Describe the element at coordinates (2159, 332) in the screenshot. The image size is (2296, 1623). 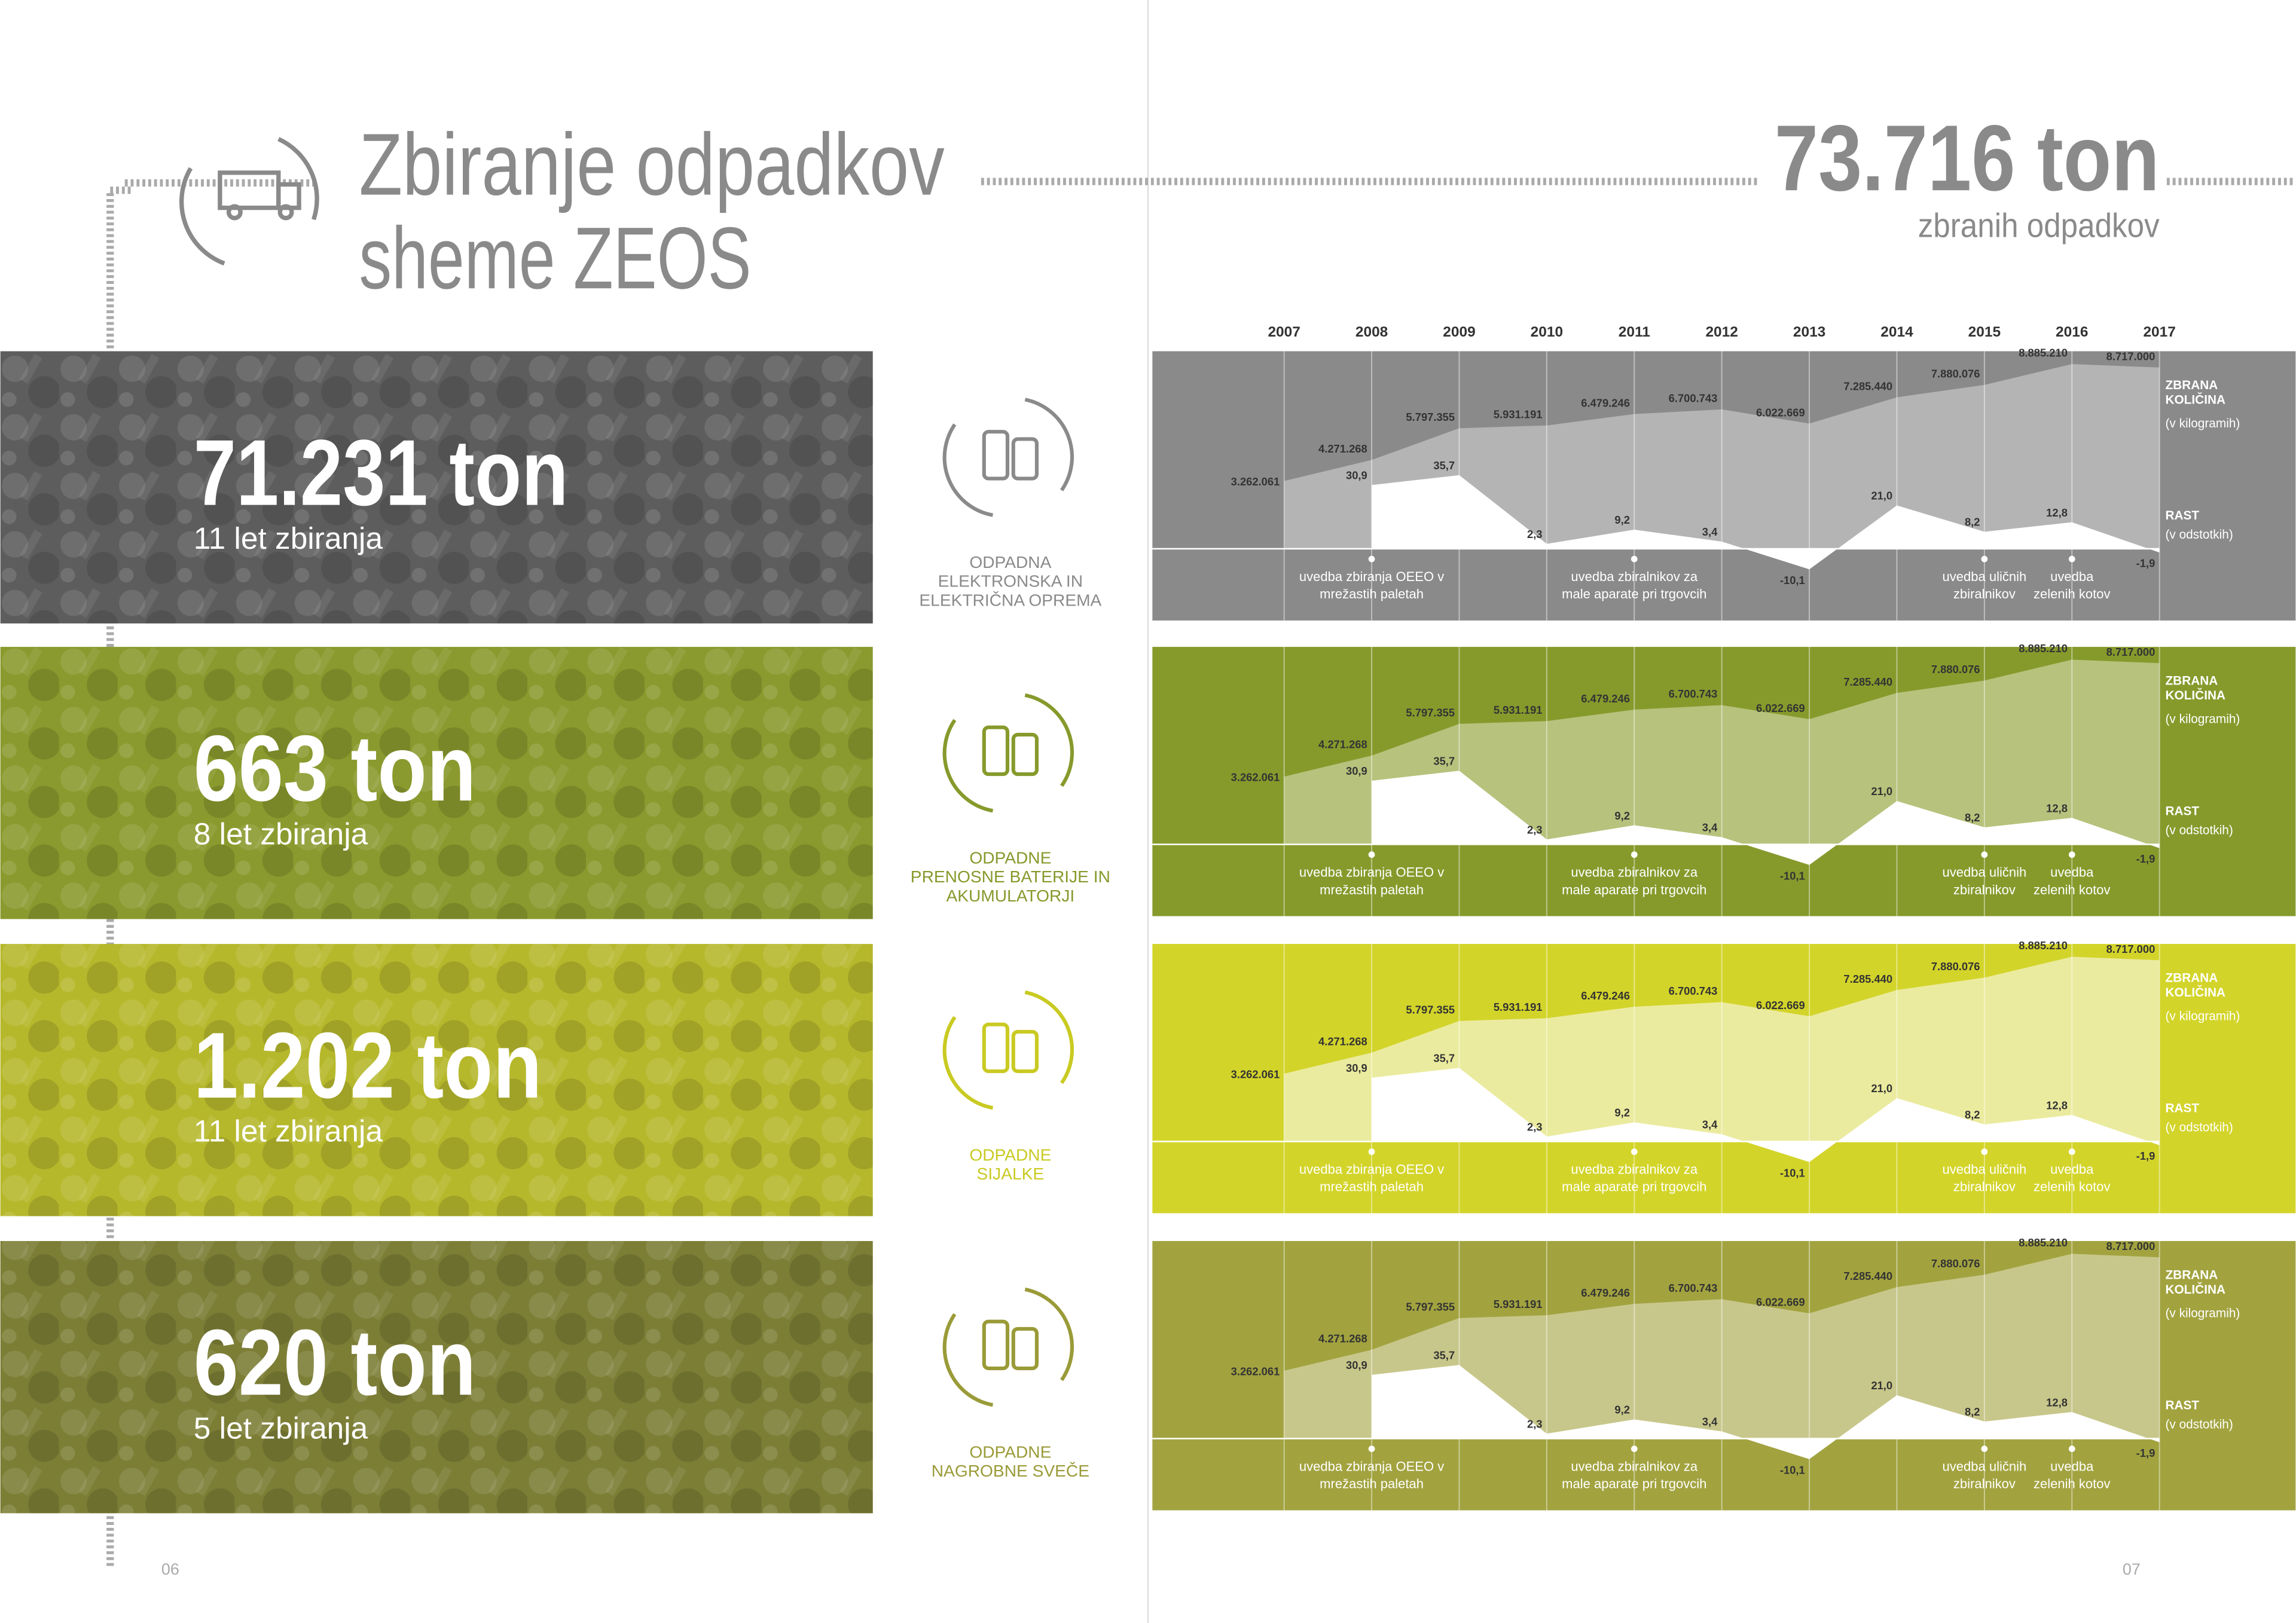
I see `x-tick-label: 2017` at that location.